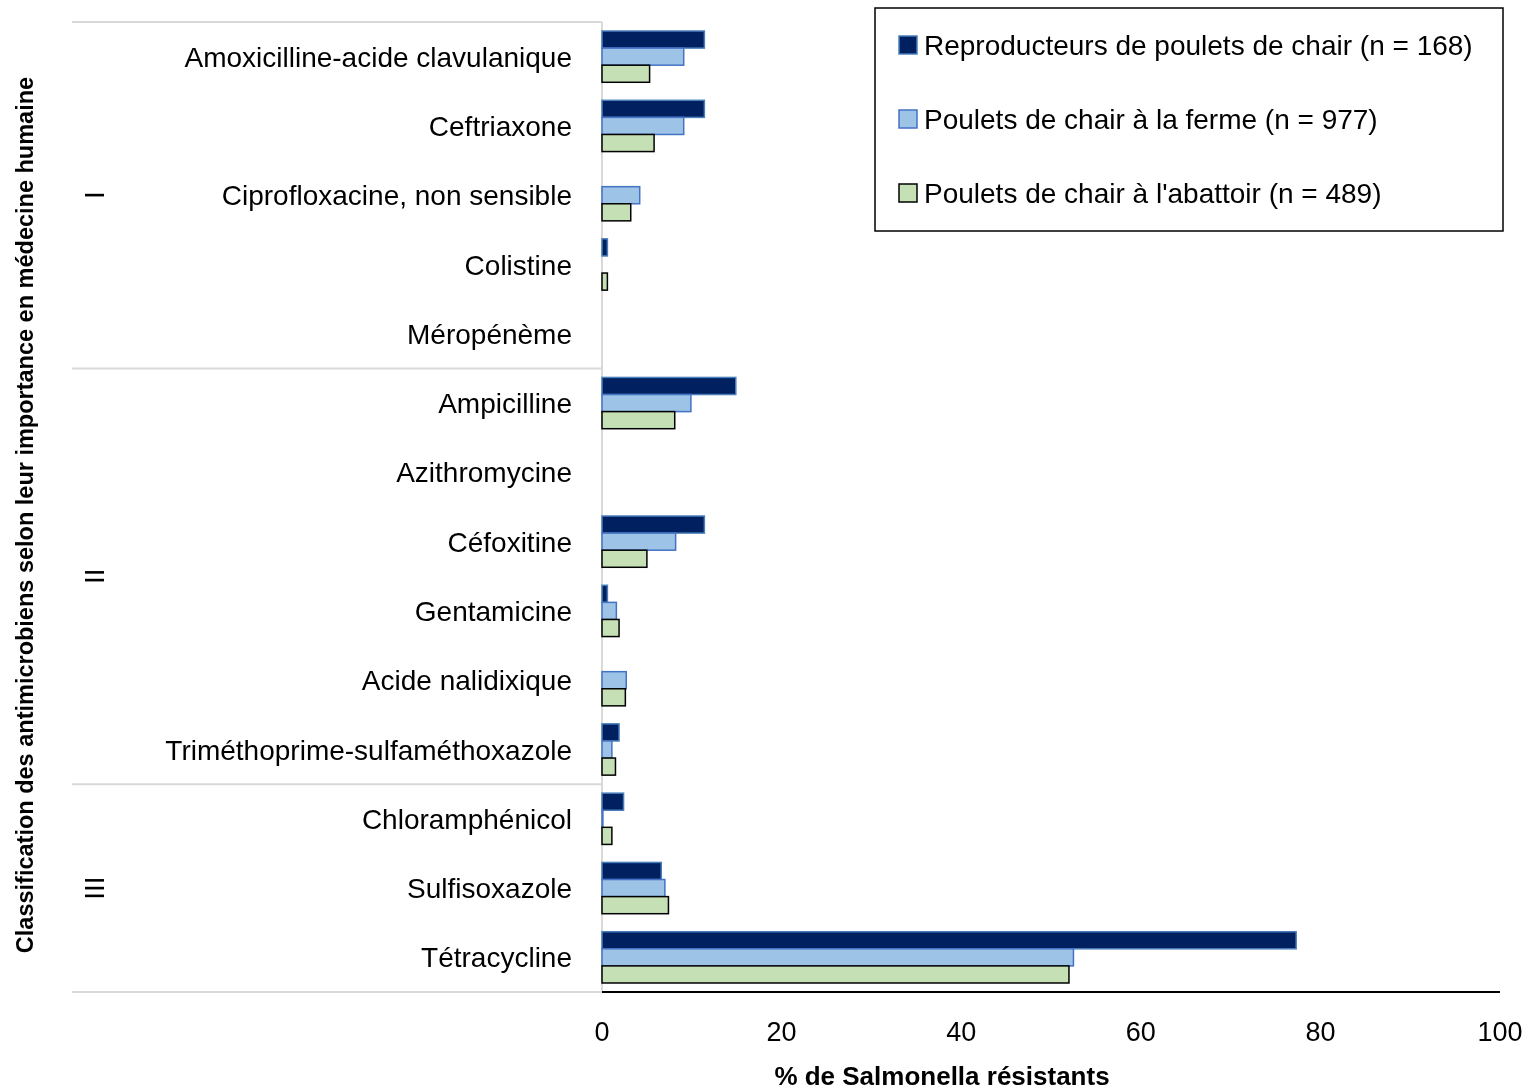 This screenshot has height=1092, width=1527. What do you see at coordinates (509, 542) in the screenshot?
I see `y-tick-label: Céfoxitine` at bounding box center [509, 542].